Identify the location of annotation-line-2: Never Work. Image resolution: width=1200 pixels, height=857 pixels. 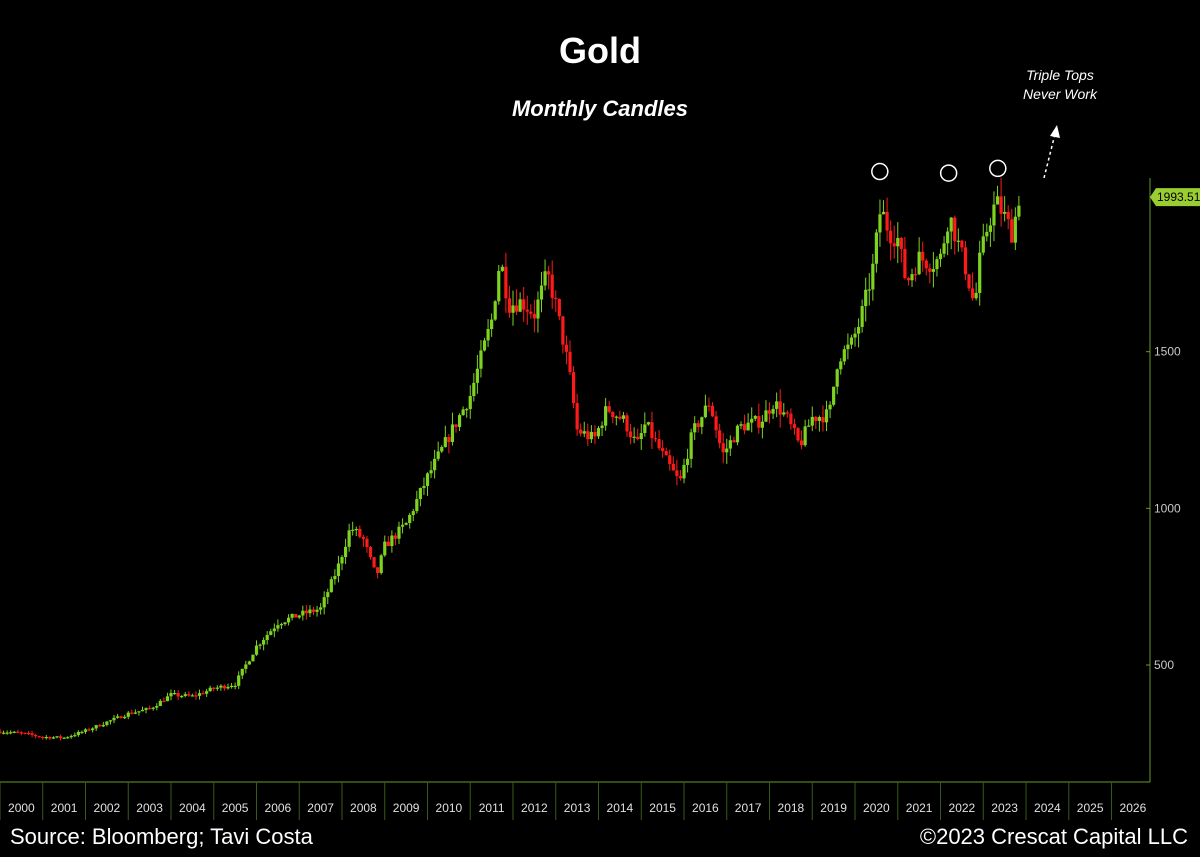
(1060, 94).